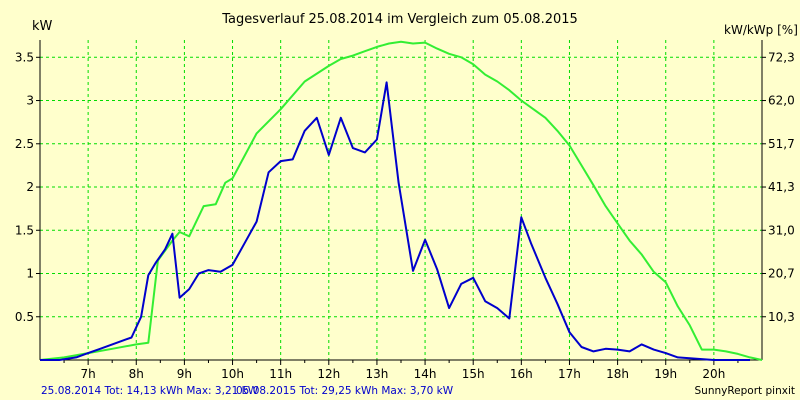  What do you see at coordinates (781, 274) in the screenshot?
I see `y-tick-label-right: 20,7` at bounding box center [781, 274].